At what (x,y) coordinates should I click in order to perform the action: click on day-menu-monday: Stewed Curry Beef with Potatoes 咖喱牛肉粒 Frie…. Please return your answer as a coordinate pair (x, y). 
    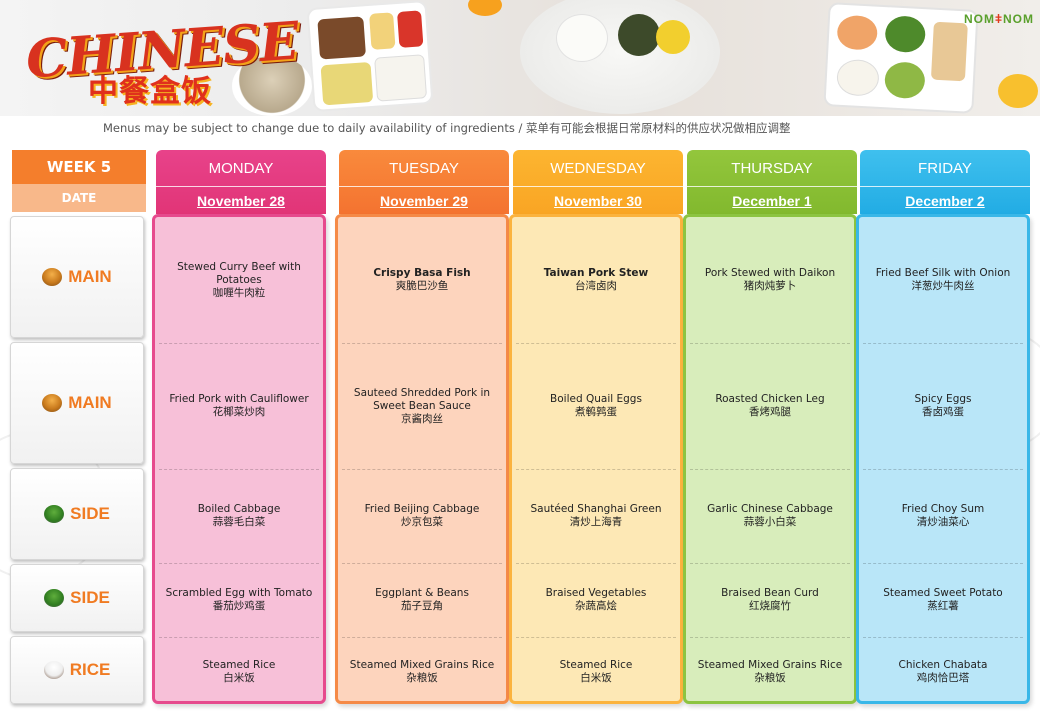
    Looking at the image, I should click on (239, 459).